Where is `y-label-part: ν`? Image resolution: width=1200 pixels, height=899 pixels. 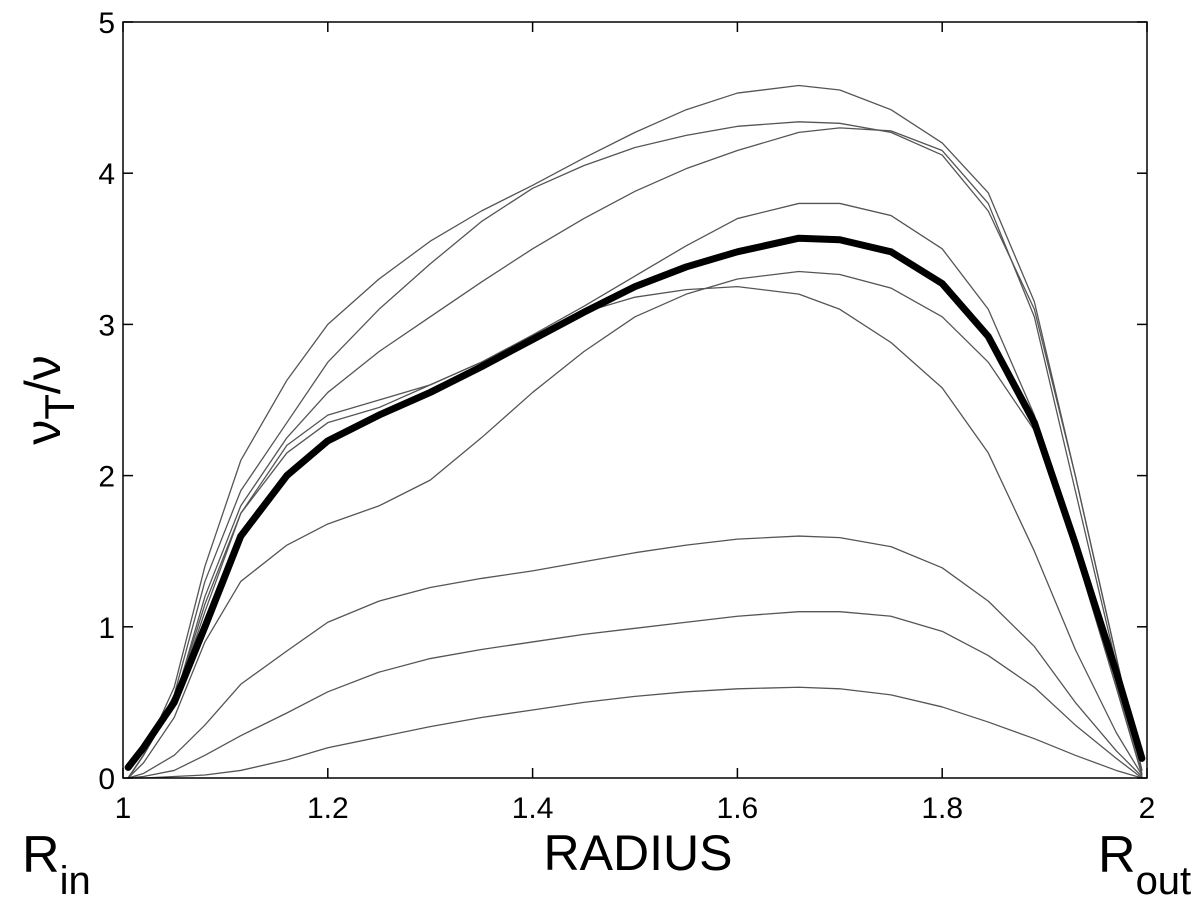
y-label-part: ν is located at coordinates (43, 432).